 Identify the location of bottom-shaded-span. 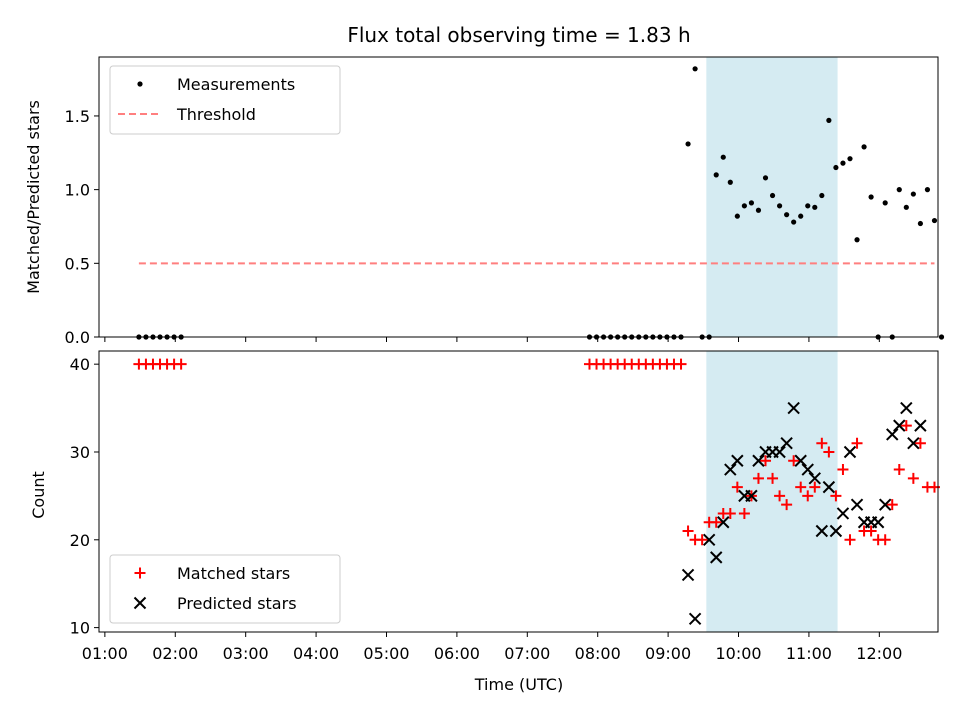
(772, 491).